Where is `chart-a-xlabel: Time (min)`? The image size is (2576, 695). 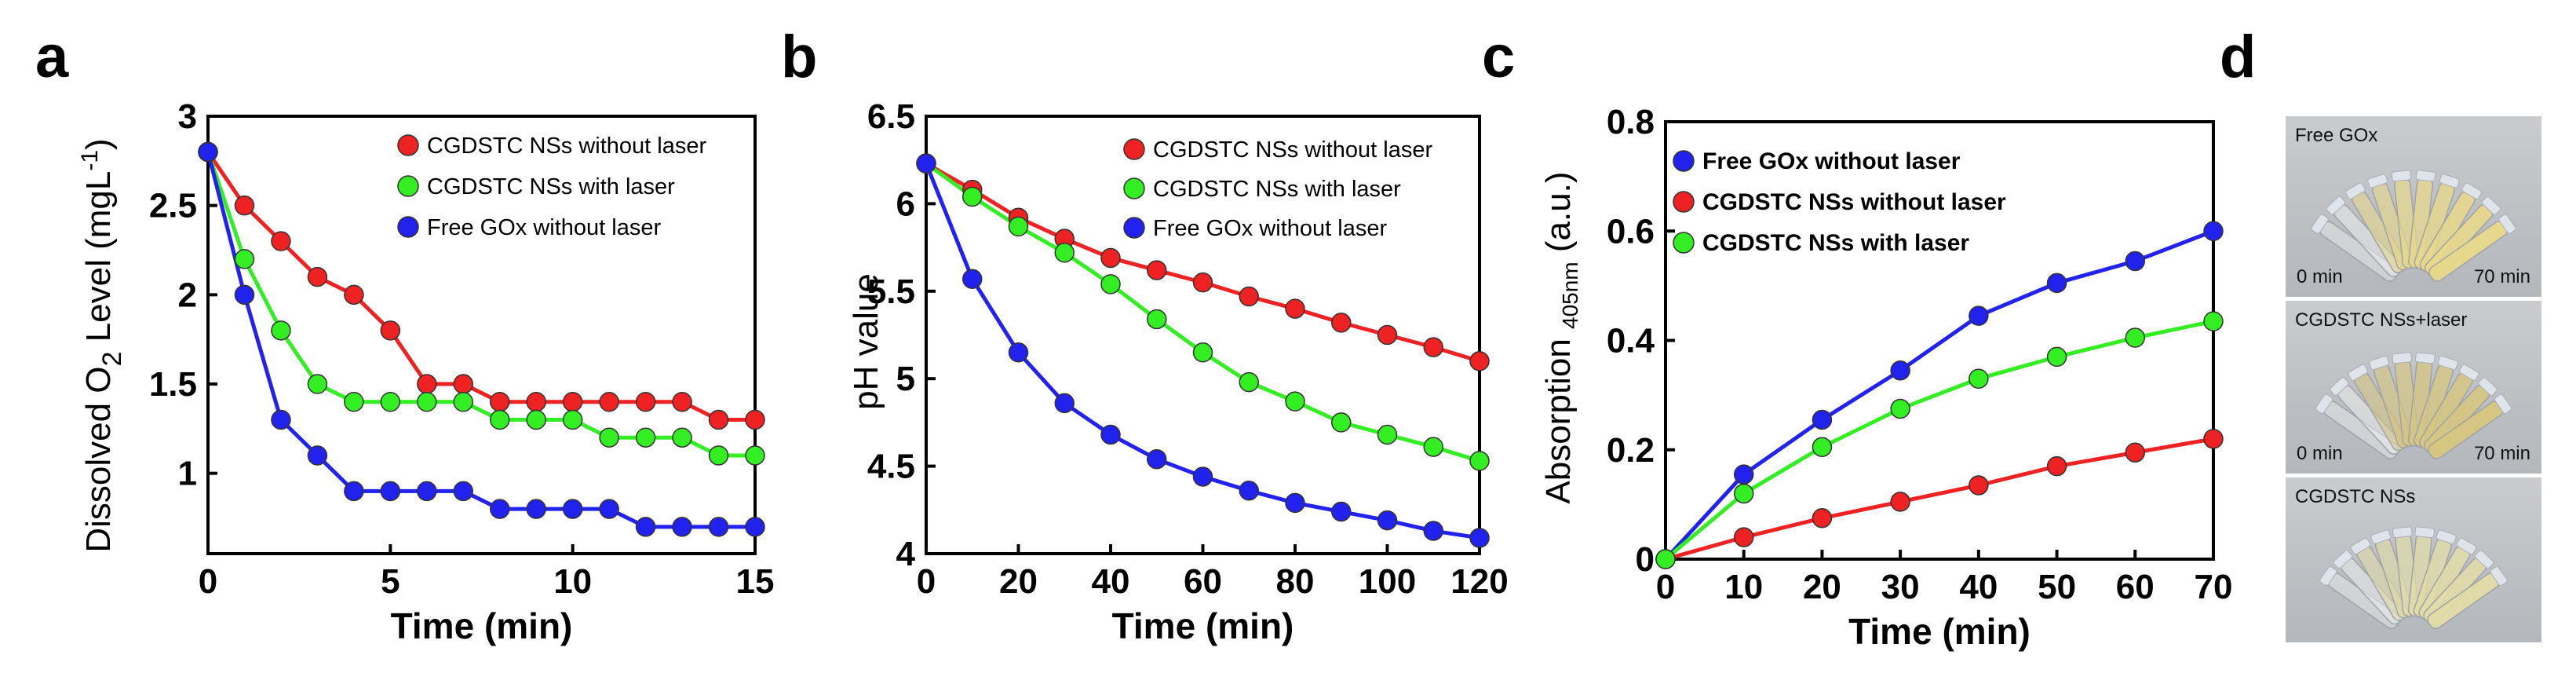
chart-a-xlabel: Time (min) is located at coordinates (482, 625).